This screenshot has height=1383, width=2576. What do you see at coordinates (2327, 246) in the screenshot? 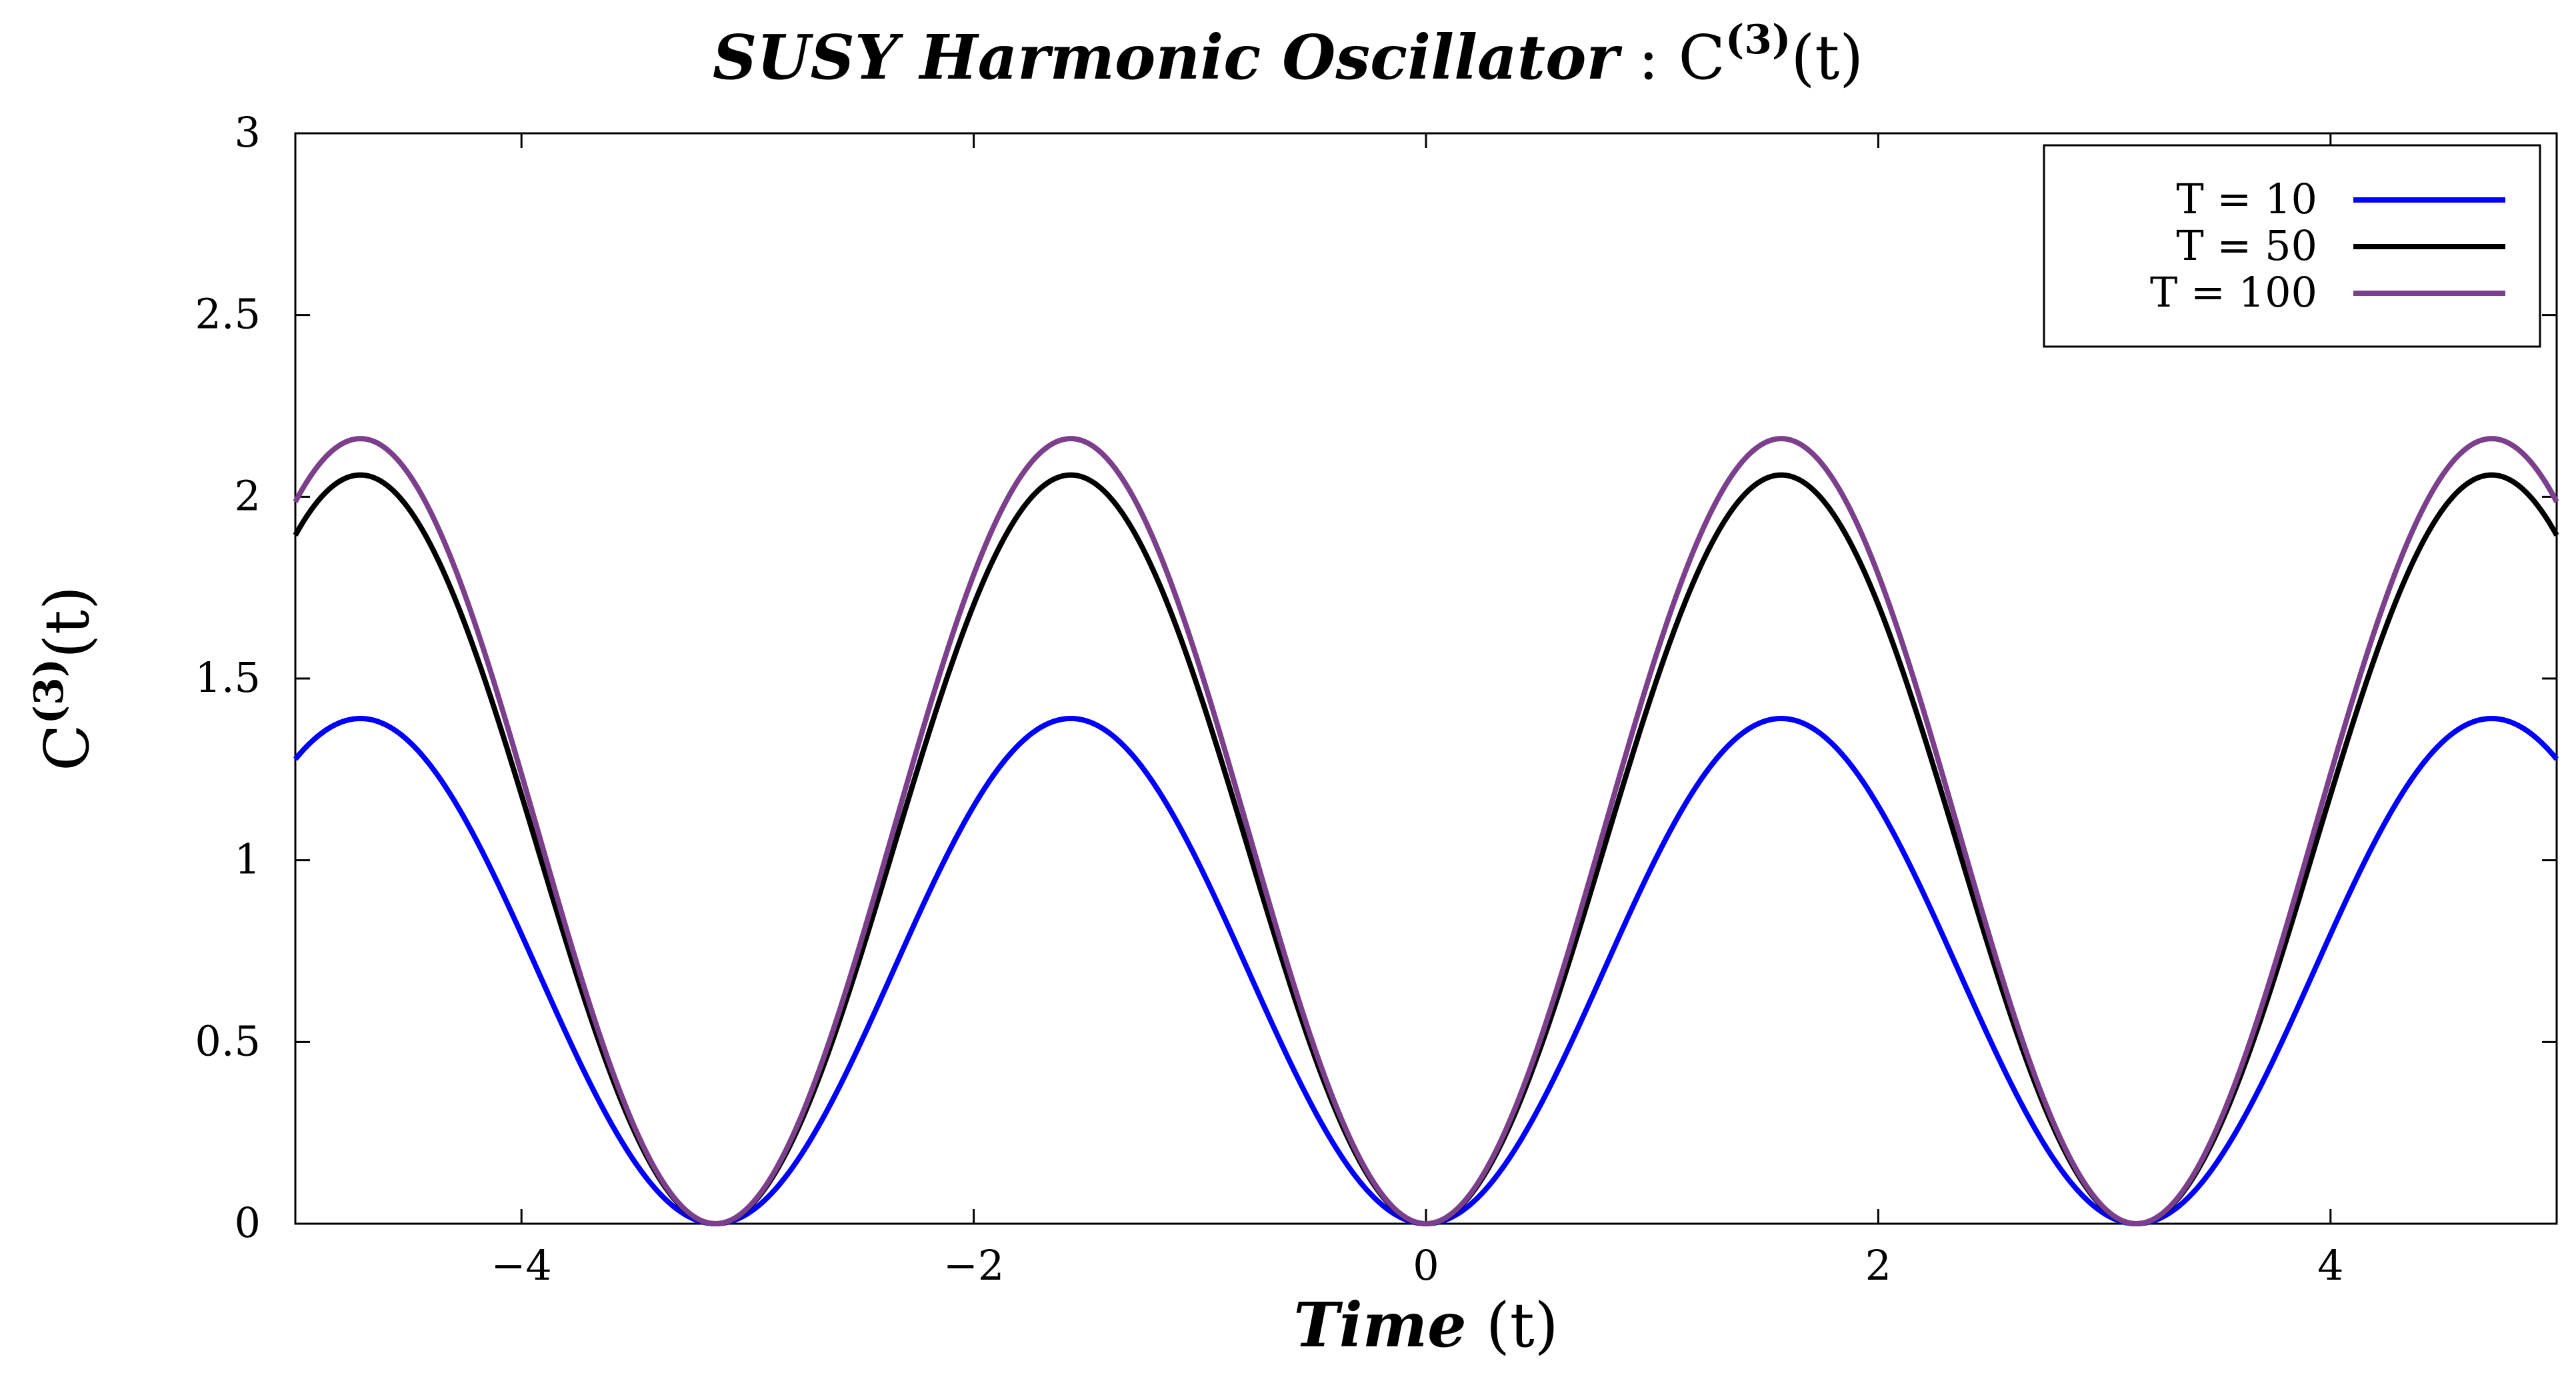
I see `legend-entries: T = 10T = 50T = 100` at bounding box center [2327, 246].